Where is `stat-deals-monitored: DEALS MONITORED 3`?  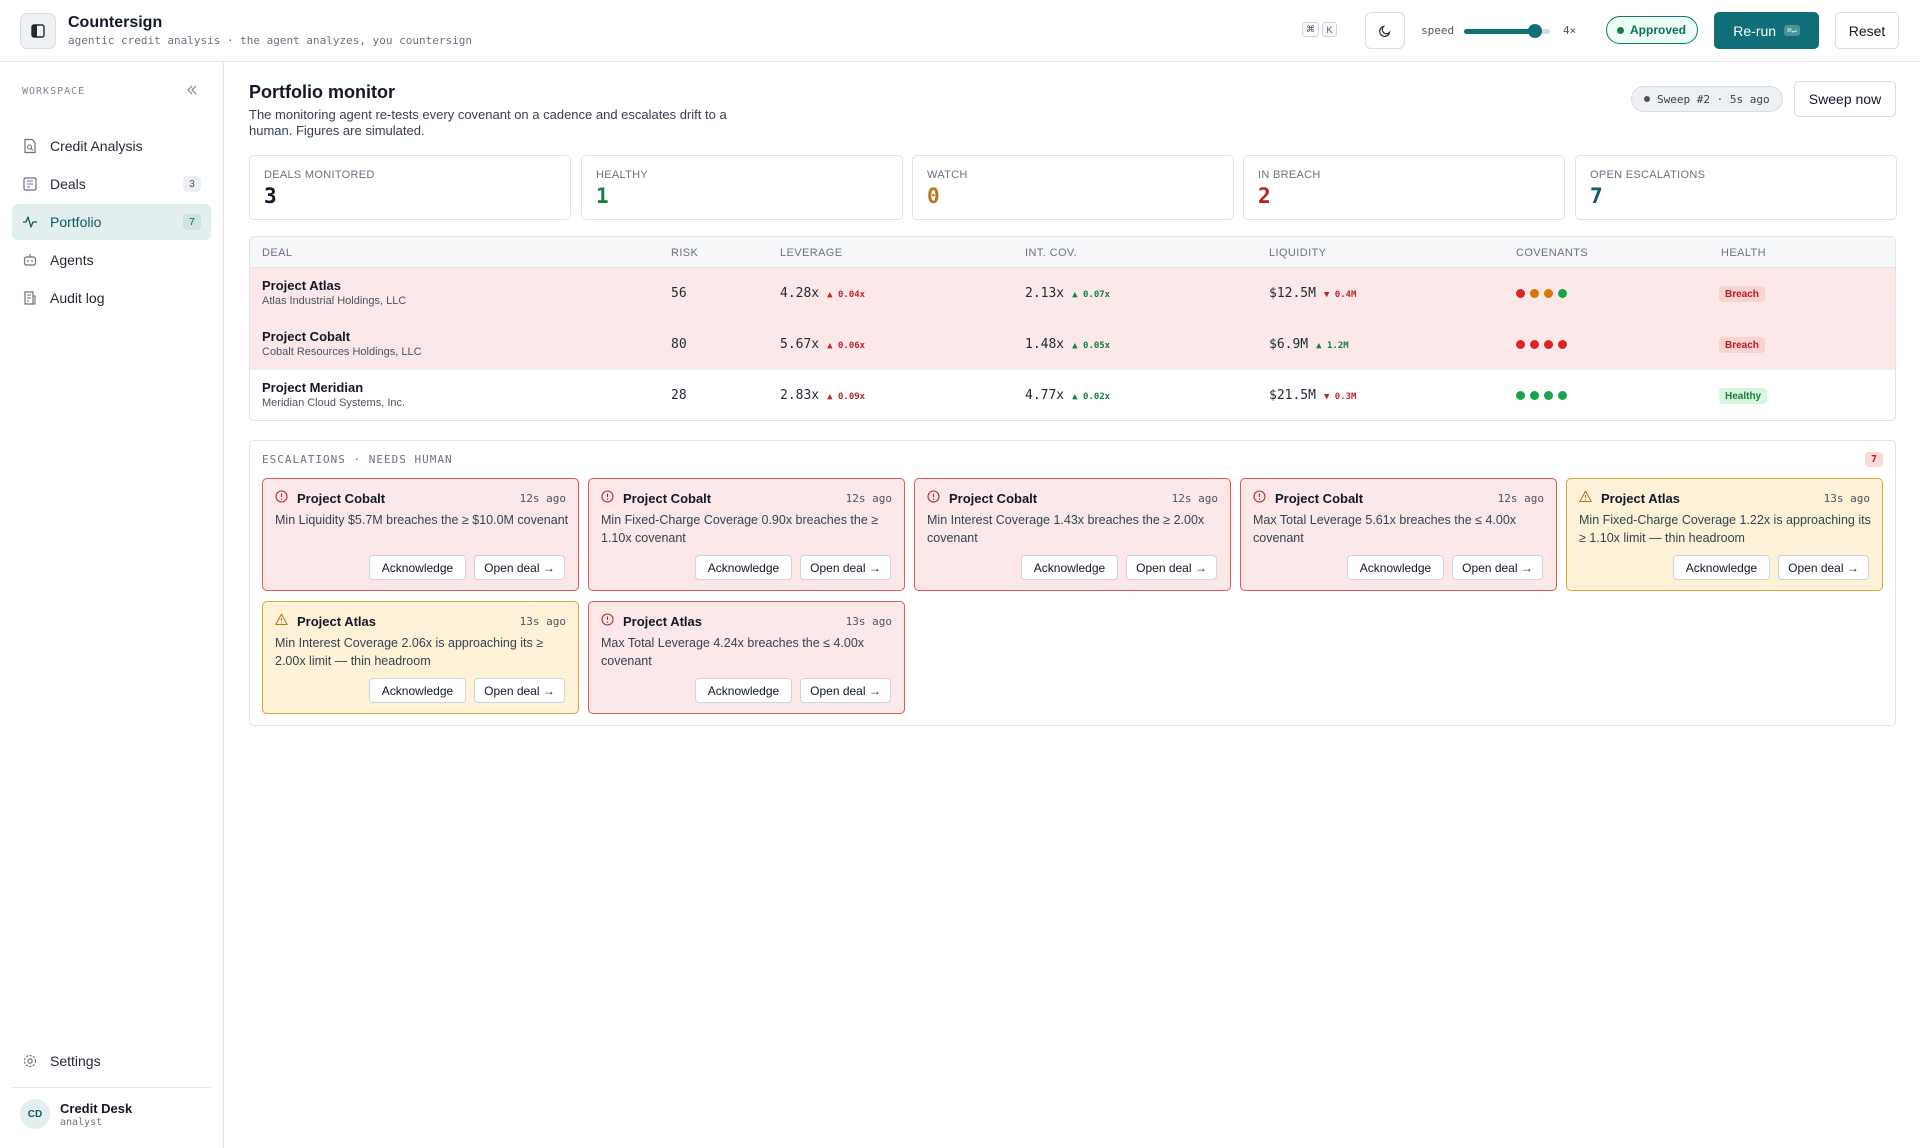
stat-deals-monitored: DEALS MONITORED 3 is located at coordinates (410, 187).